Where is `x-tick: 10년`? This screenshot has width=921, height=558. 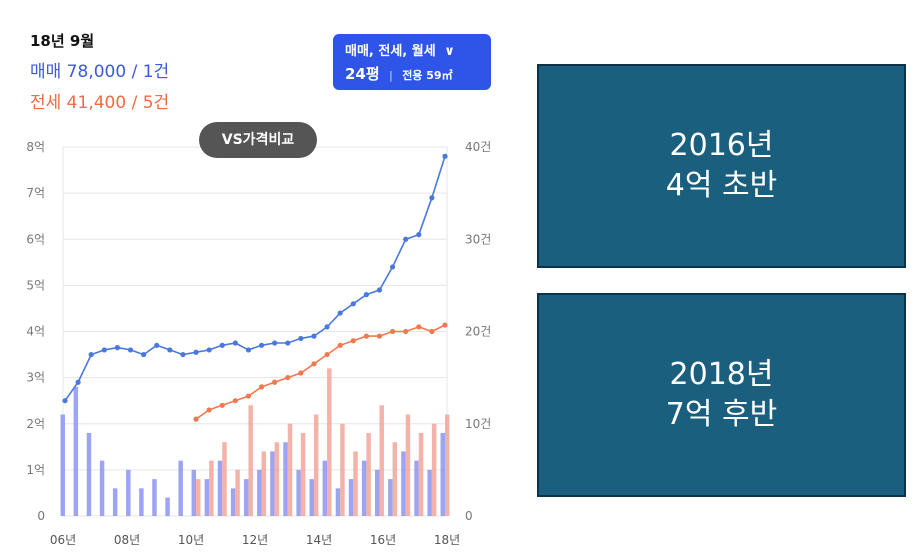
x-tick: 10년 is located at coordinates (191, 540).